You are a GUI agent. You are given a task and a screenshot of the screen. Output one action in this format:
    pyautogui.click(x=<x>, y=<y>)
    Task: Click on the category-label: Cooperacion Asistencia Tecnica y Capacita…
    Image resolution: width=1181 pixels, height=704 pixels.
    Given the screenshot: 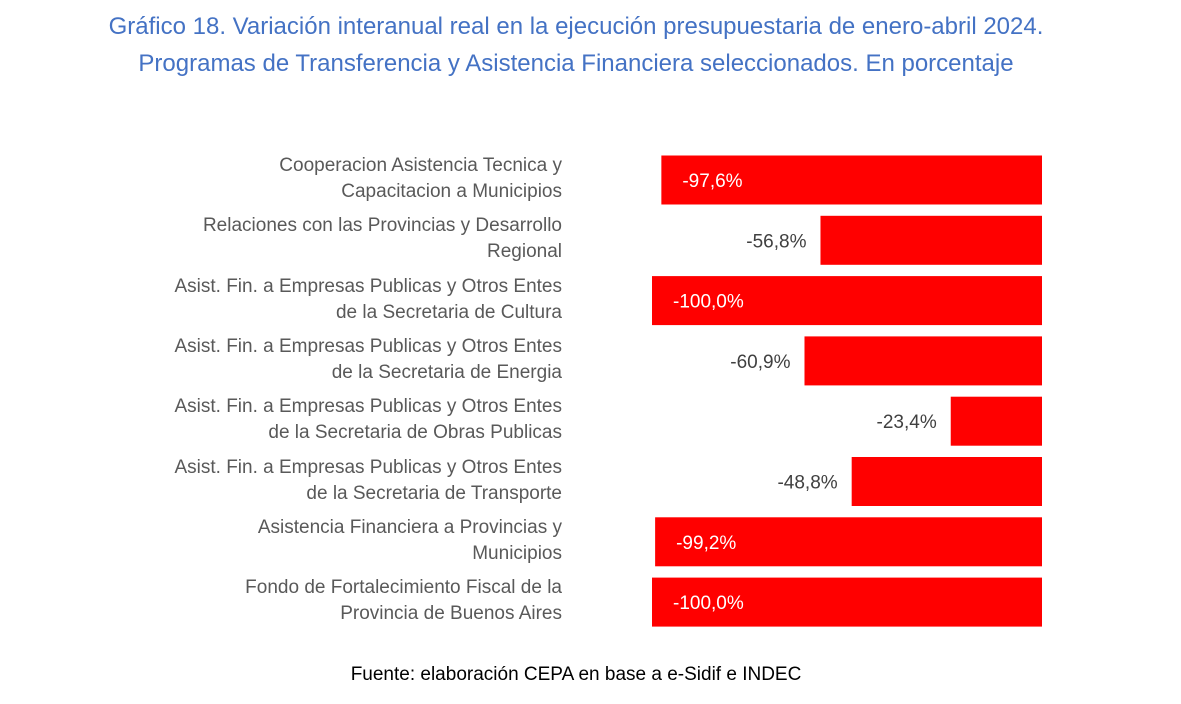 What is the action you would take?
    pyautogui.click(x=420, y=178)
    